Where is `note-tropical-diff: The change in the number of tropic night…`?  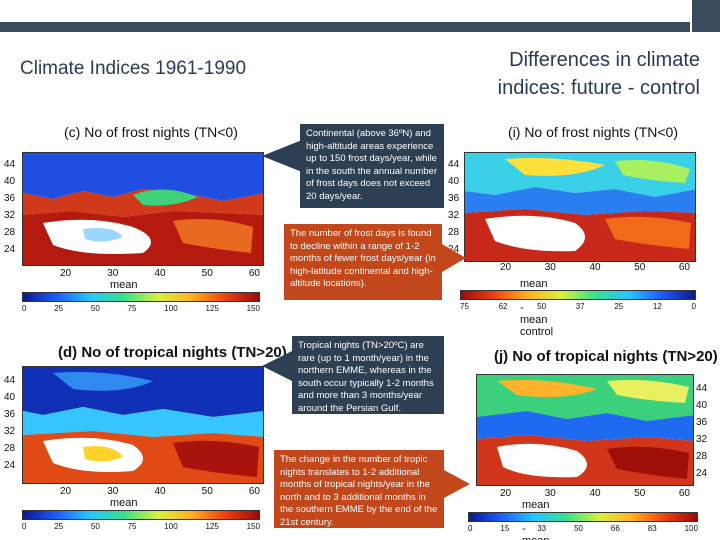
note-tropical-diff: The change in the number of tropic night… is located at coordinates (359, 489).